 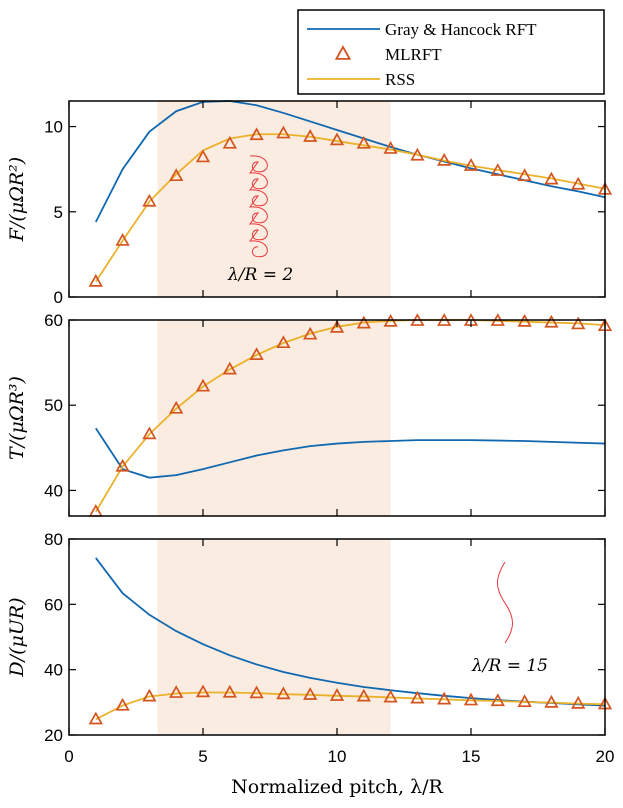 What do you see at coordinates (58, 297) in the screenshot?
I see `y-tick-label: 0` at bounding box center [58, 297].